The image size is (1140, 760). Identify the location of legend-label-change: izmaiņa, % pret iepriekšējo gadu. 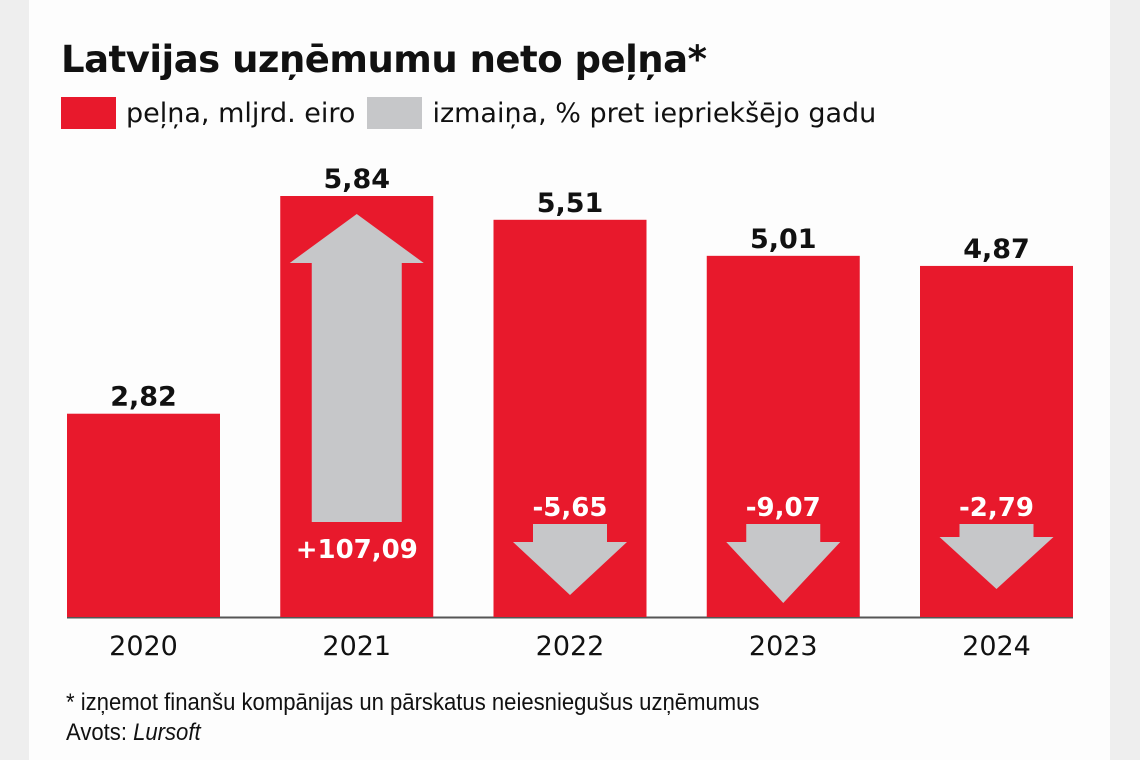
(654, 113).